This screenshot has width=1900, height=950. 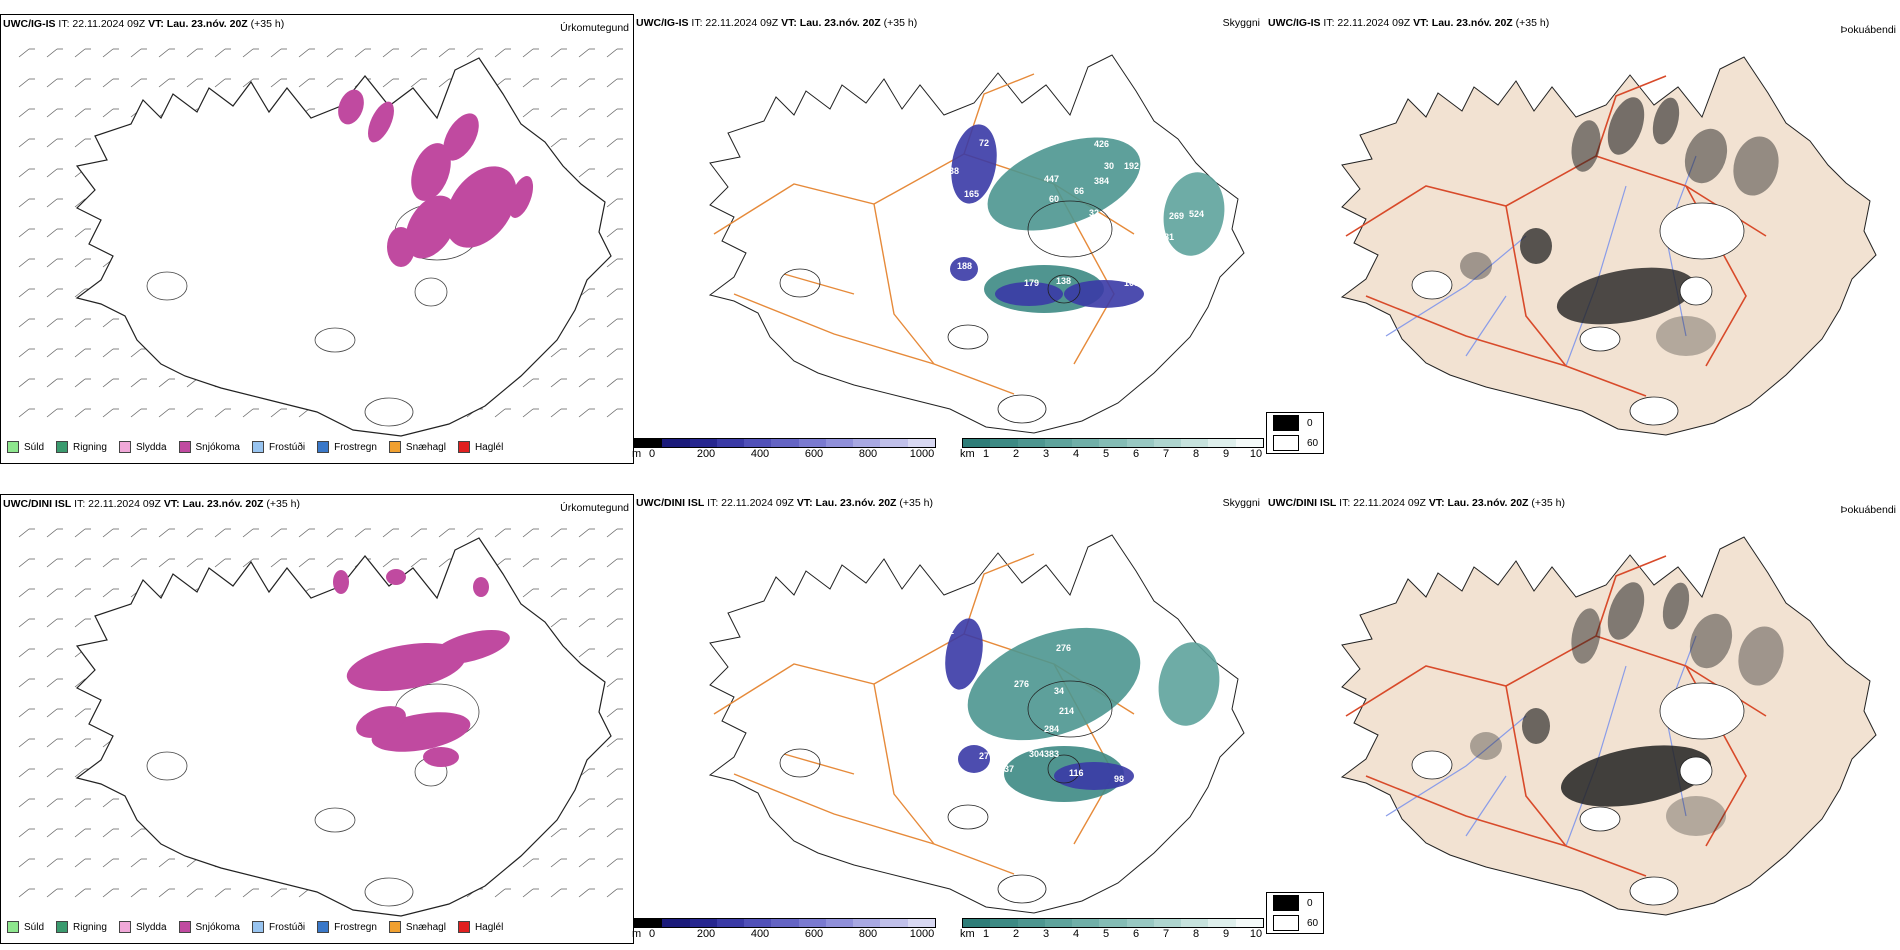 I want to click on scale-tick-label: 7, so click(x=1166, y=454).